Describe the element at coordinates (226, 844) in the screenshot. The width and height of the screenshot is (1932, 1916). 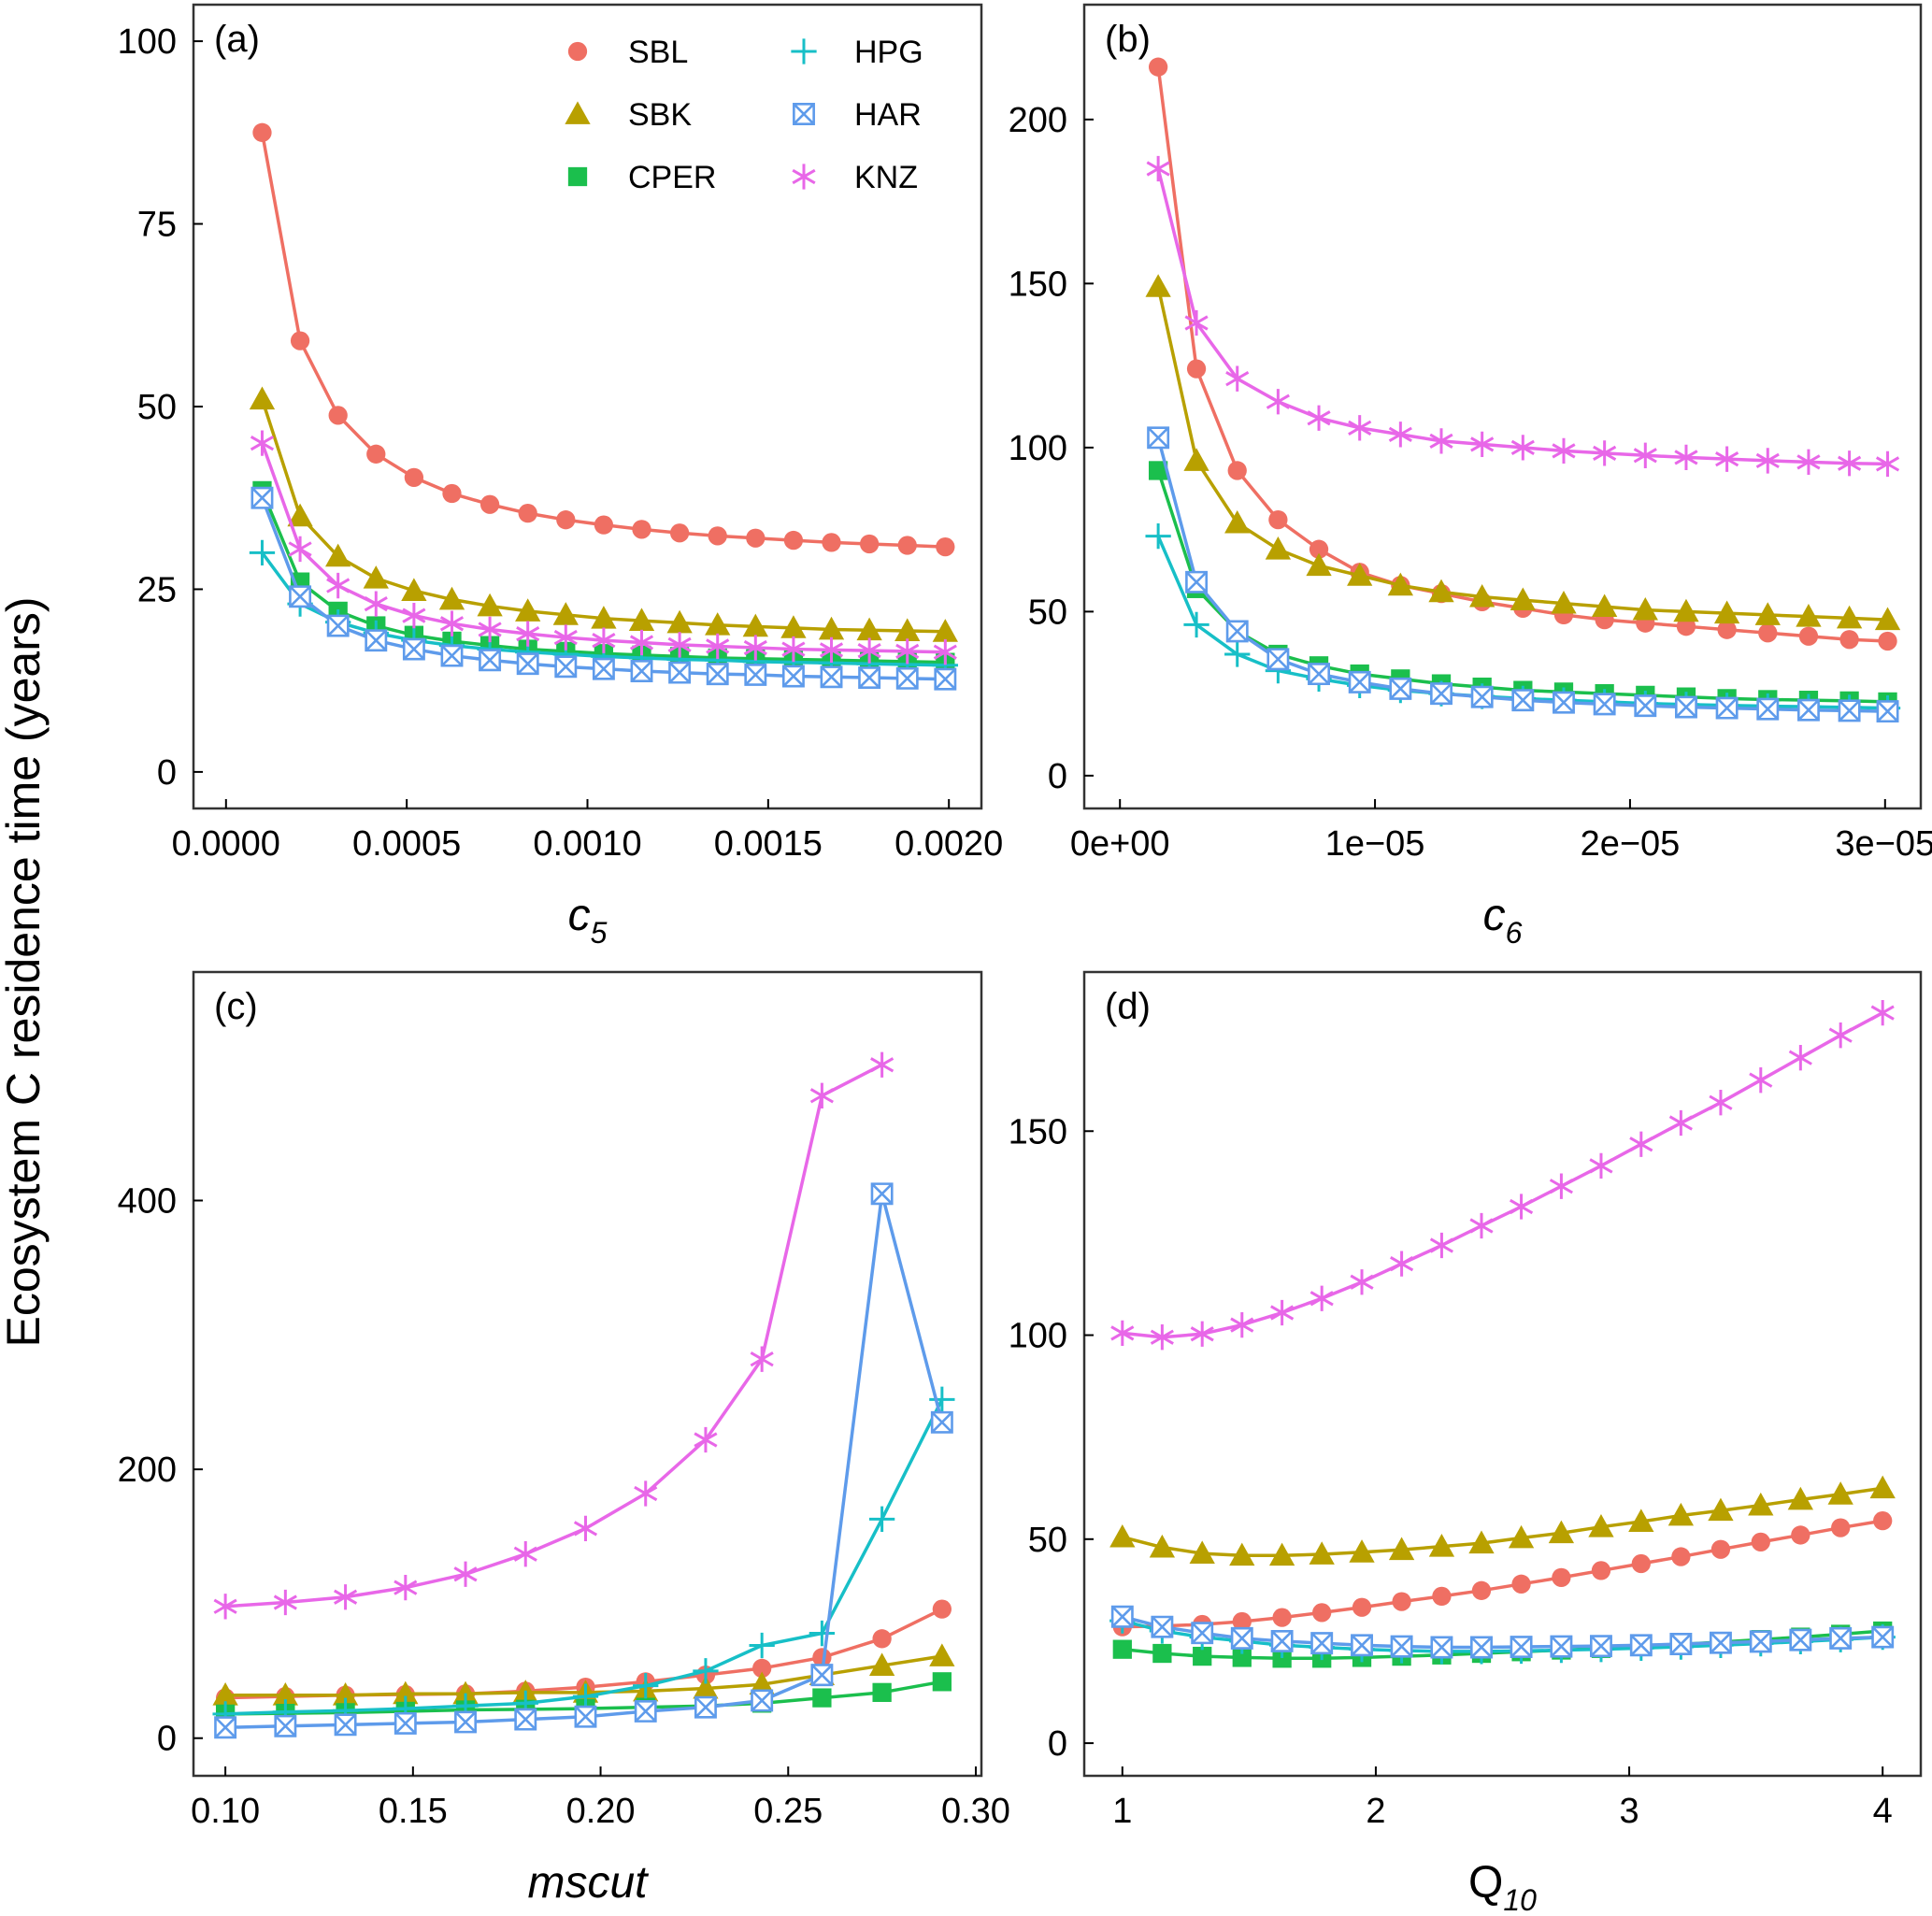
I see `panel-a-x-tick-label: 0.0000` at that location.